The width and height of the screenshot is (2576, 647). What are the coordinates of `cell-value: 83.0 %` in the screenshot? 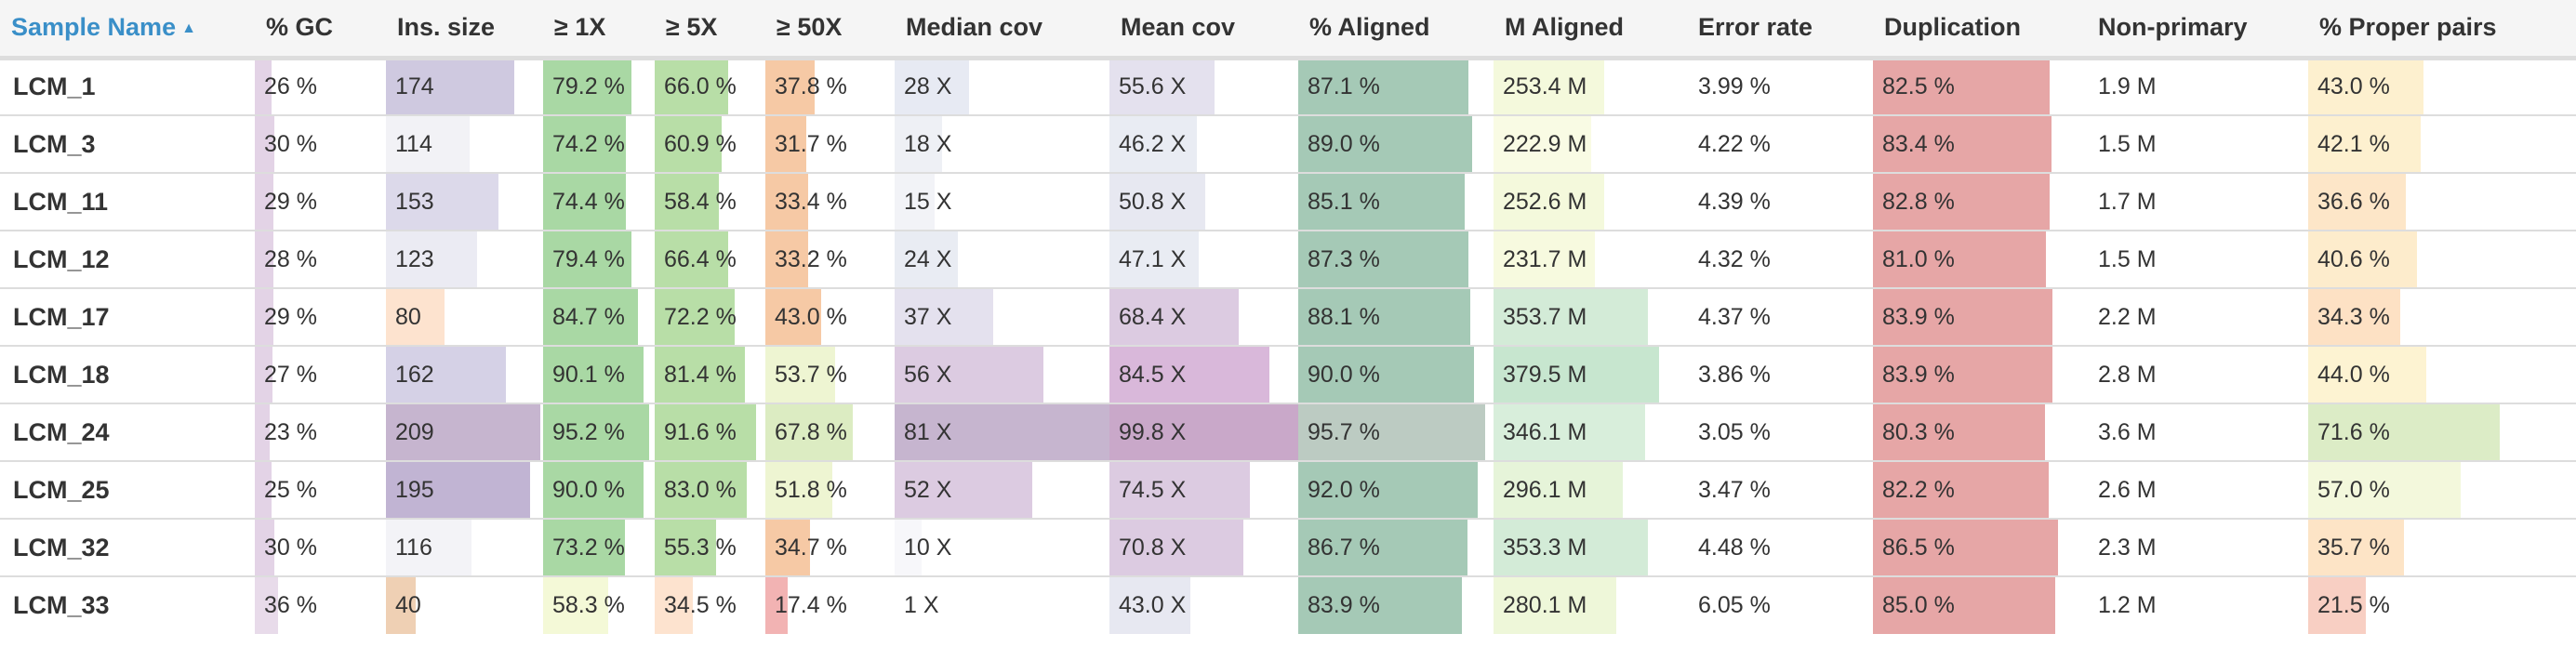 It's located at (700, 489).